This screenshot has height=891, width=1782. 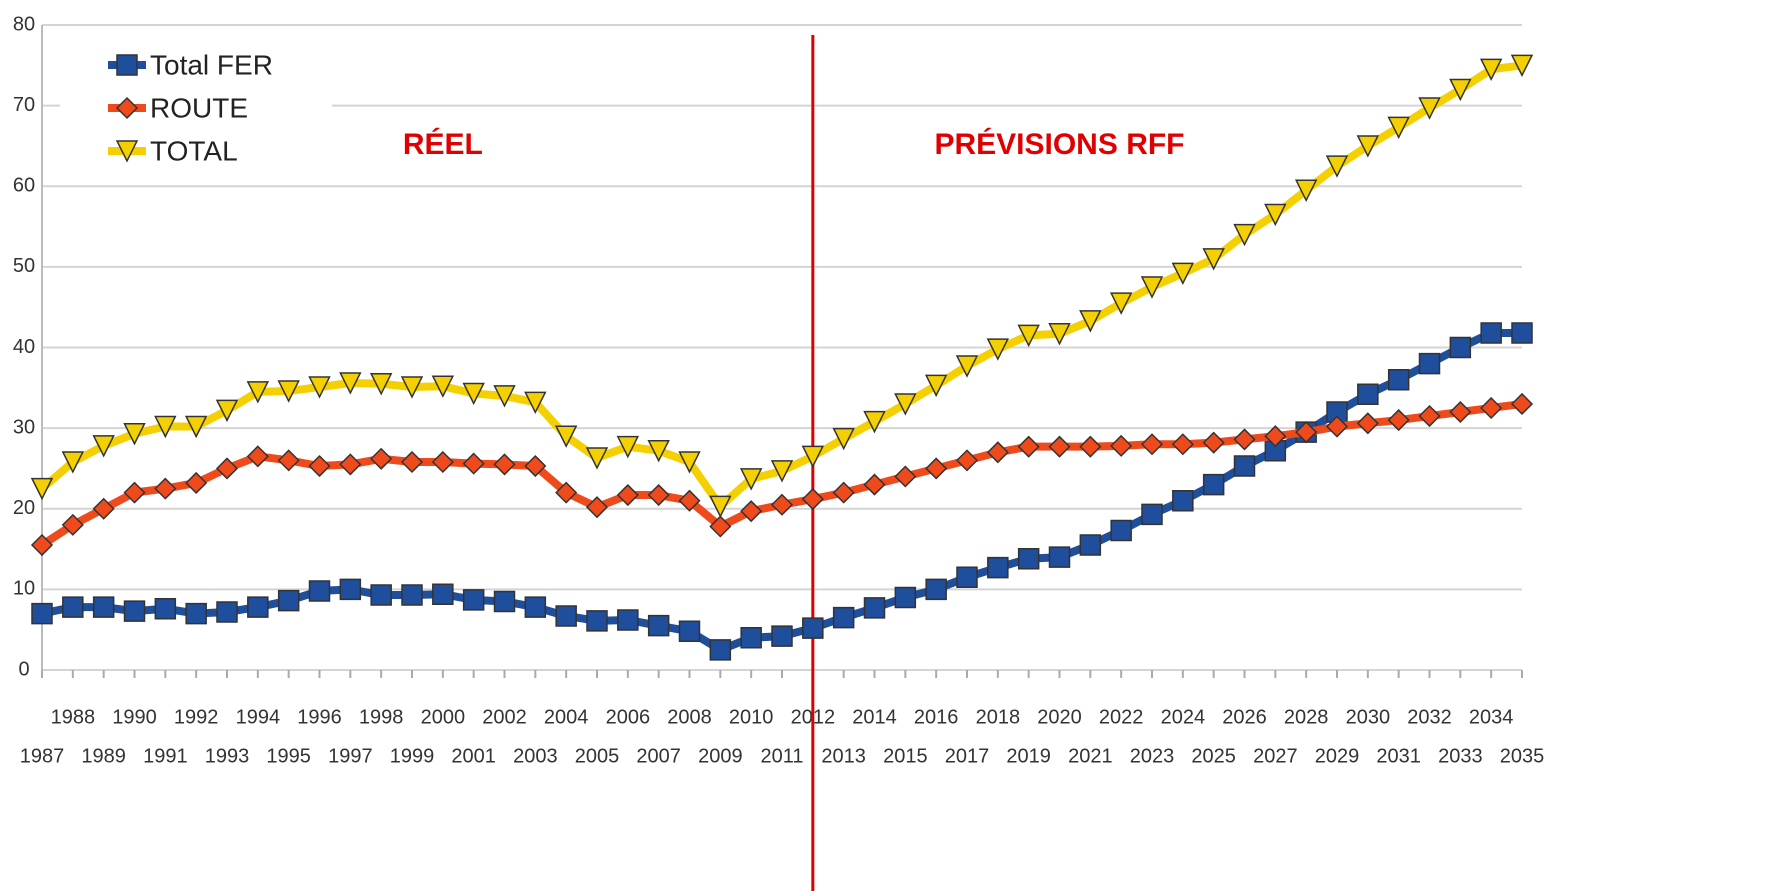 What do you see at coordinates (319, 717) in the screenshot?
I see `x-tick-label: 1996` at bounding box center [319, 717].